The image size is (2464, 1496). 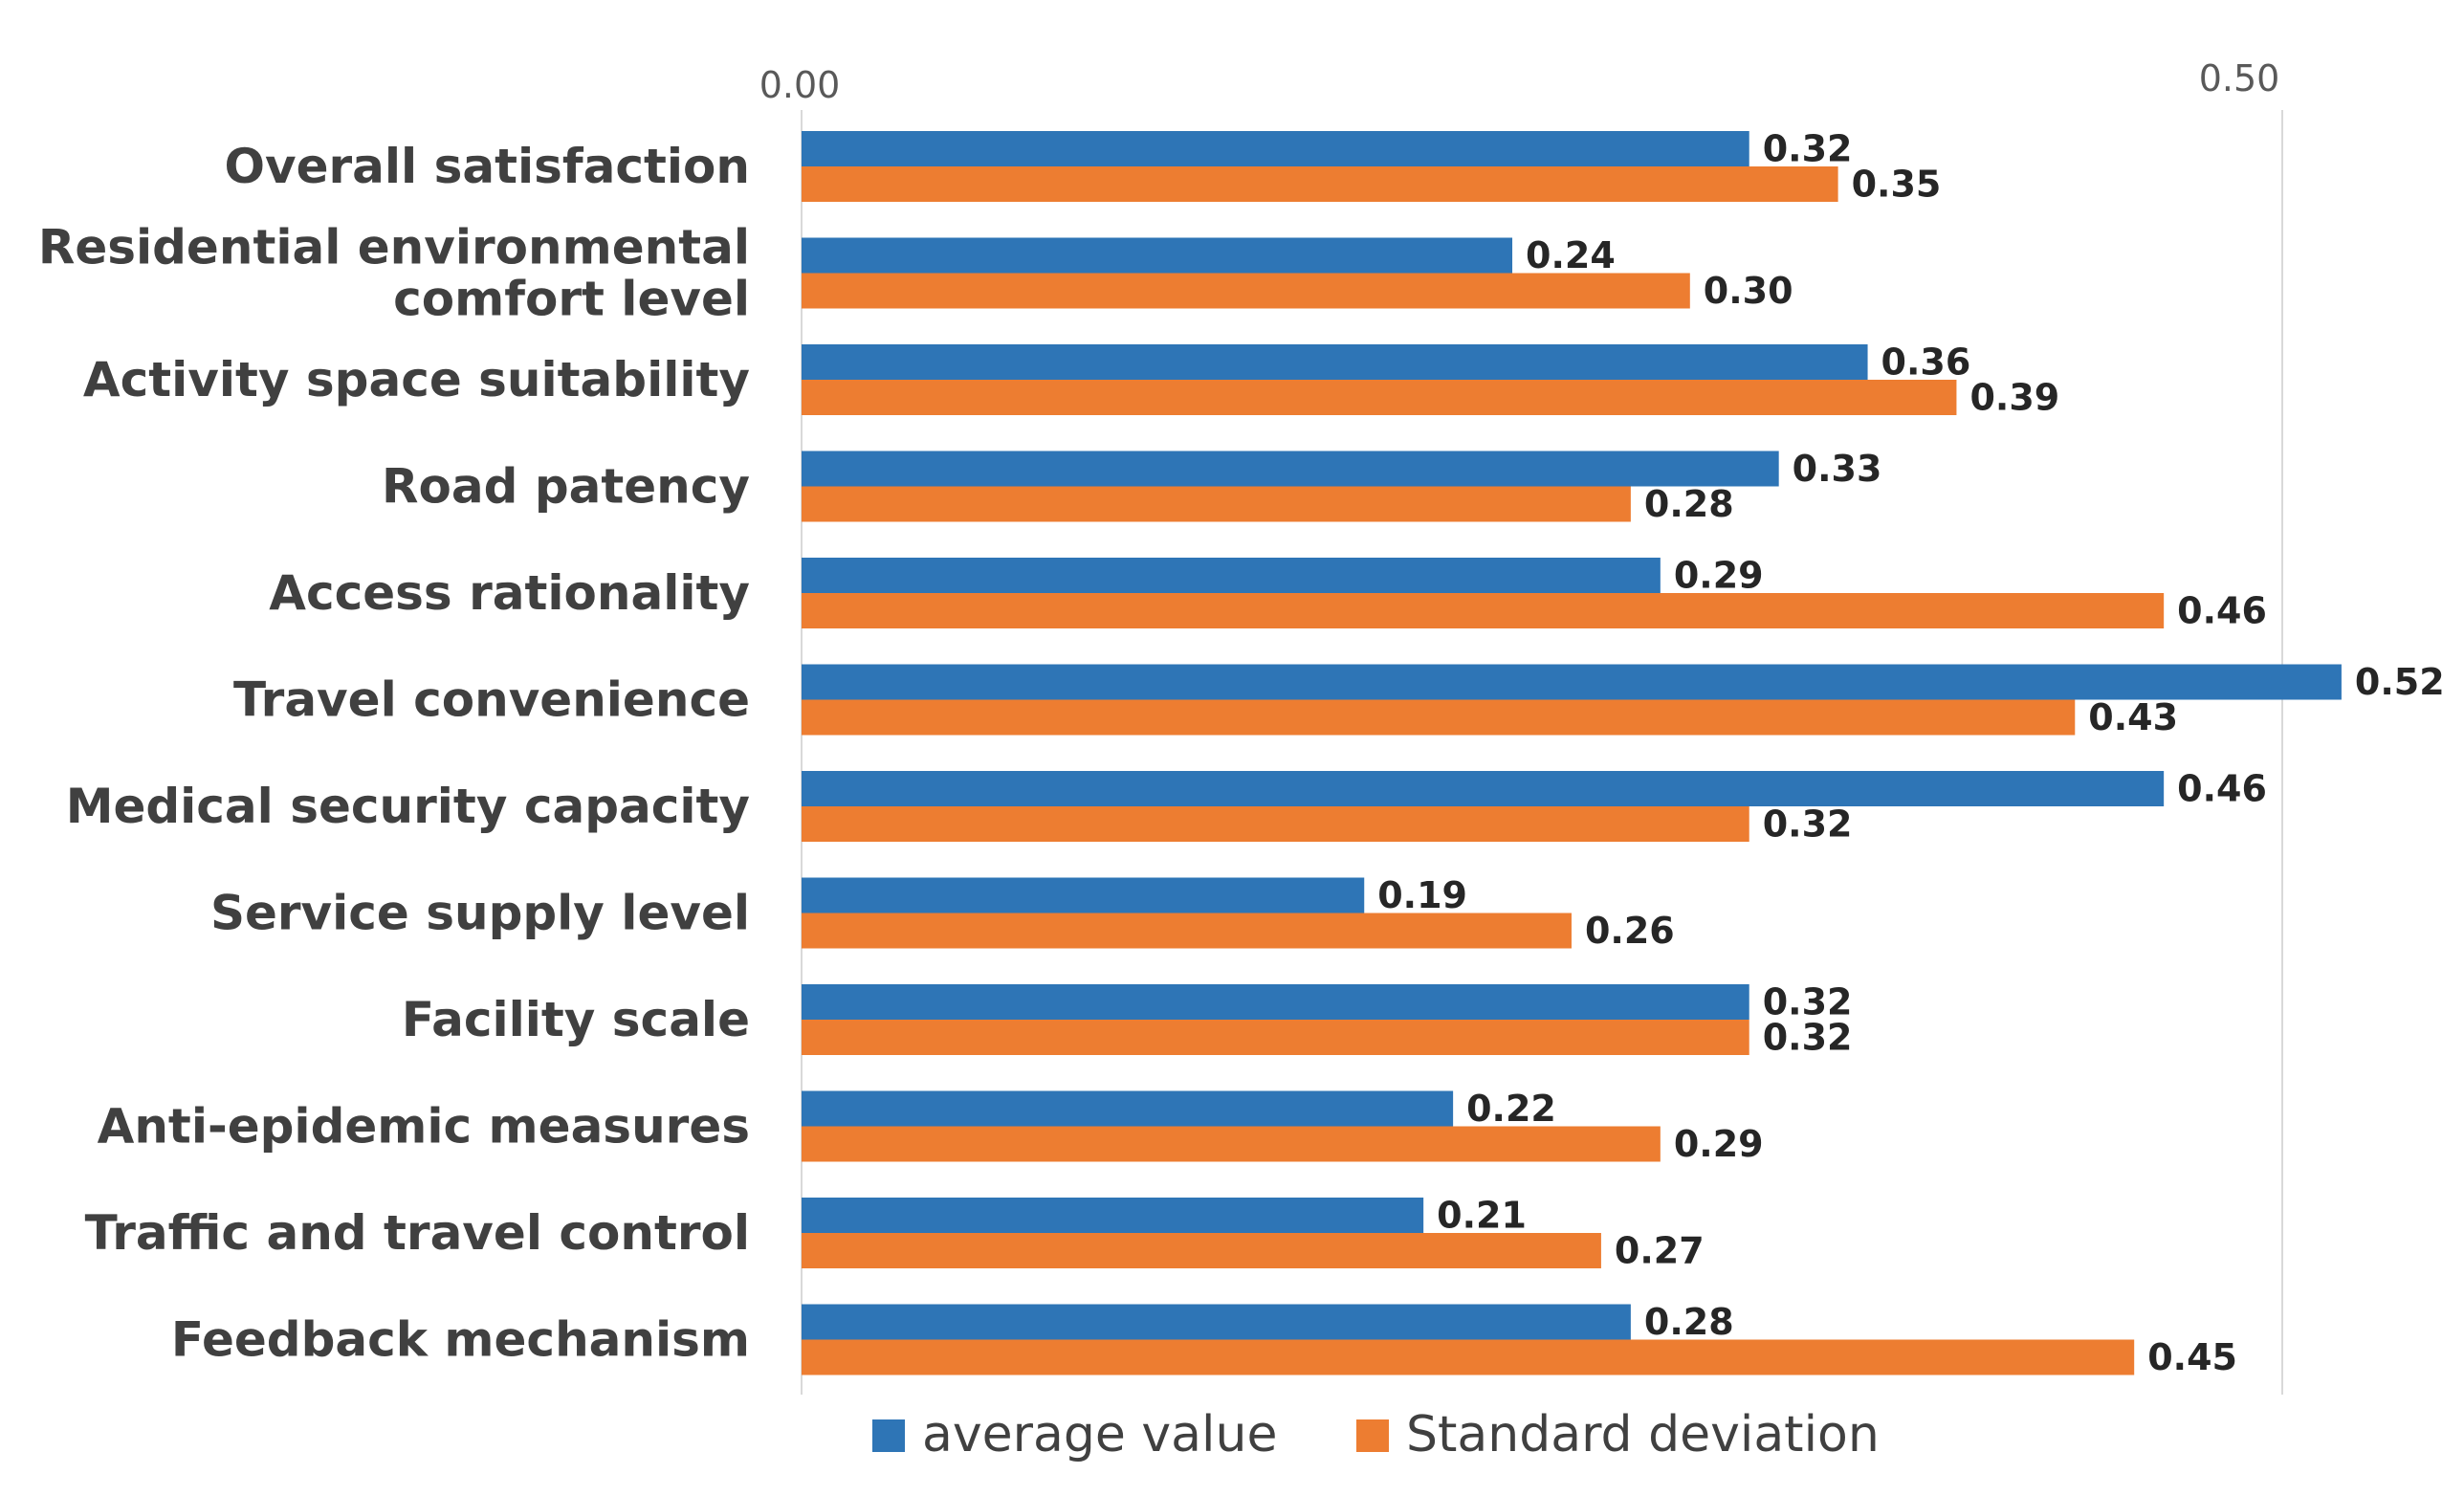 I want to click on category-label: Residential environmental, so click(x=394, y=247).